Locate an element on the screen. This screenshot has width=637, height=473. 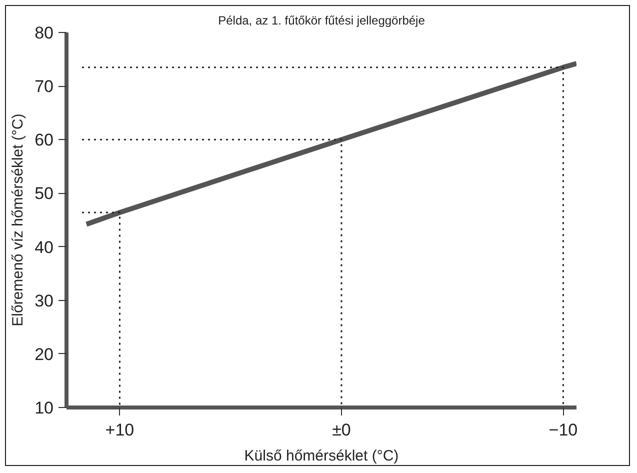
y-tick-label: 50 is located at coordinates (44, 194).